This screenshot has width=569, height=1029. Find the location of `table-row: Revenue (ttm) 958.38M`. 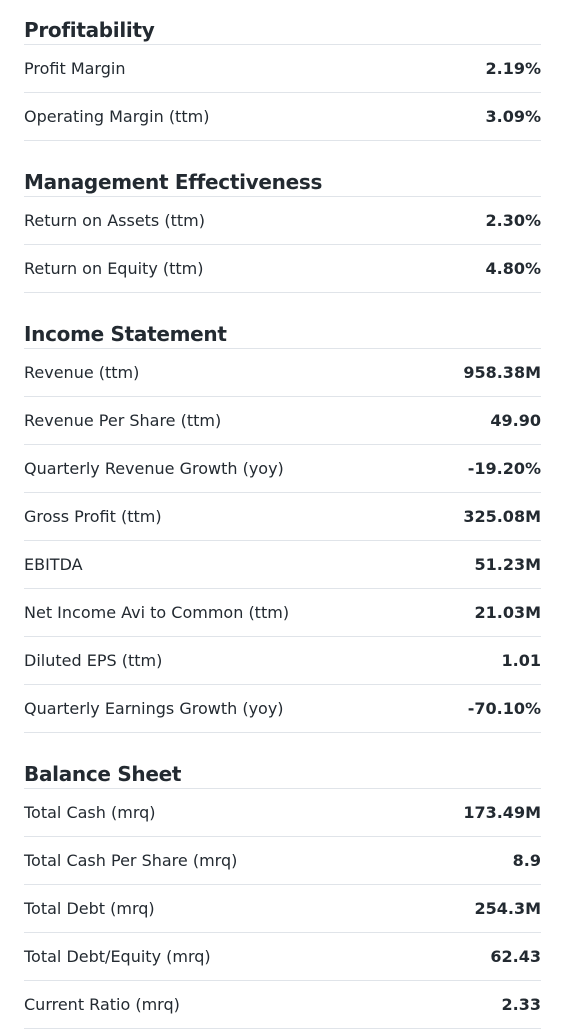

table-row: Revenue (ttm) 958.38M is located at coordinates (282, 373).